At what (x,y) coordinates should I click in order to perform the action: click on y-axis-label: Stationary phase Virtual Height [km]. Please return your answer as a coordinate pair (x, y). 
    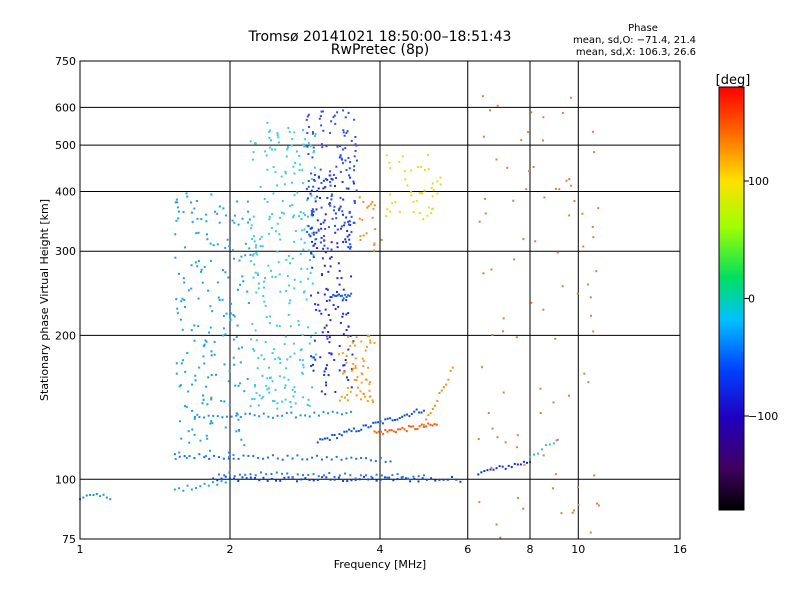
    Looking at the image, I should click on (44, 300).